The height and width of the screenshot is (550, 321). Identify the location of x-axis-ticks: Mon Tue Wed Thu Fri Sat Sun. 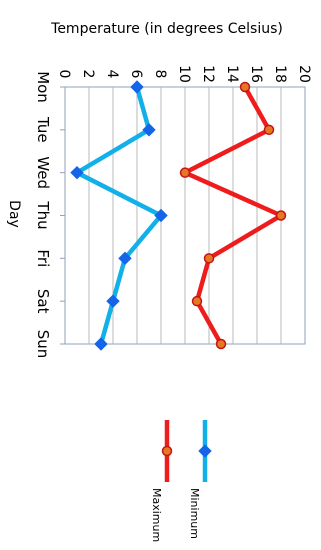
(49, 214).